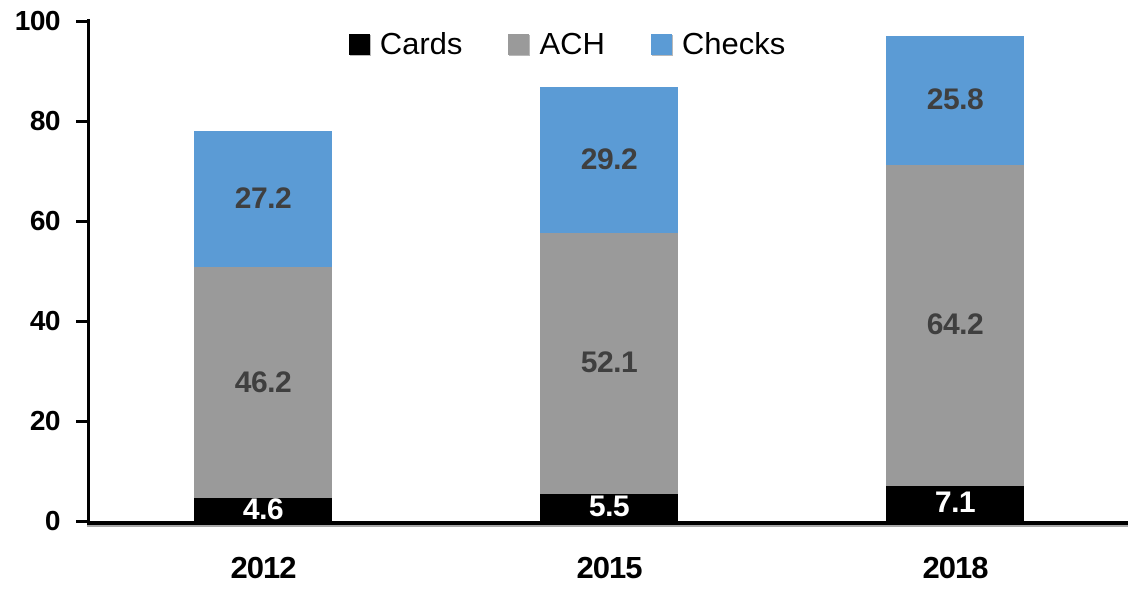 The height and width of the screenshot is (599, 1134). Describe the element at coordinates (955, 567) in the screenshot. I see `x-axis-label-2018: 2018` at that location.